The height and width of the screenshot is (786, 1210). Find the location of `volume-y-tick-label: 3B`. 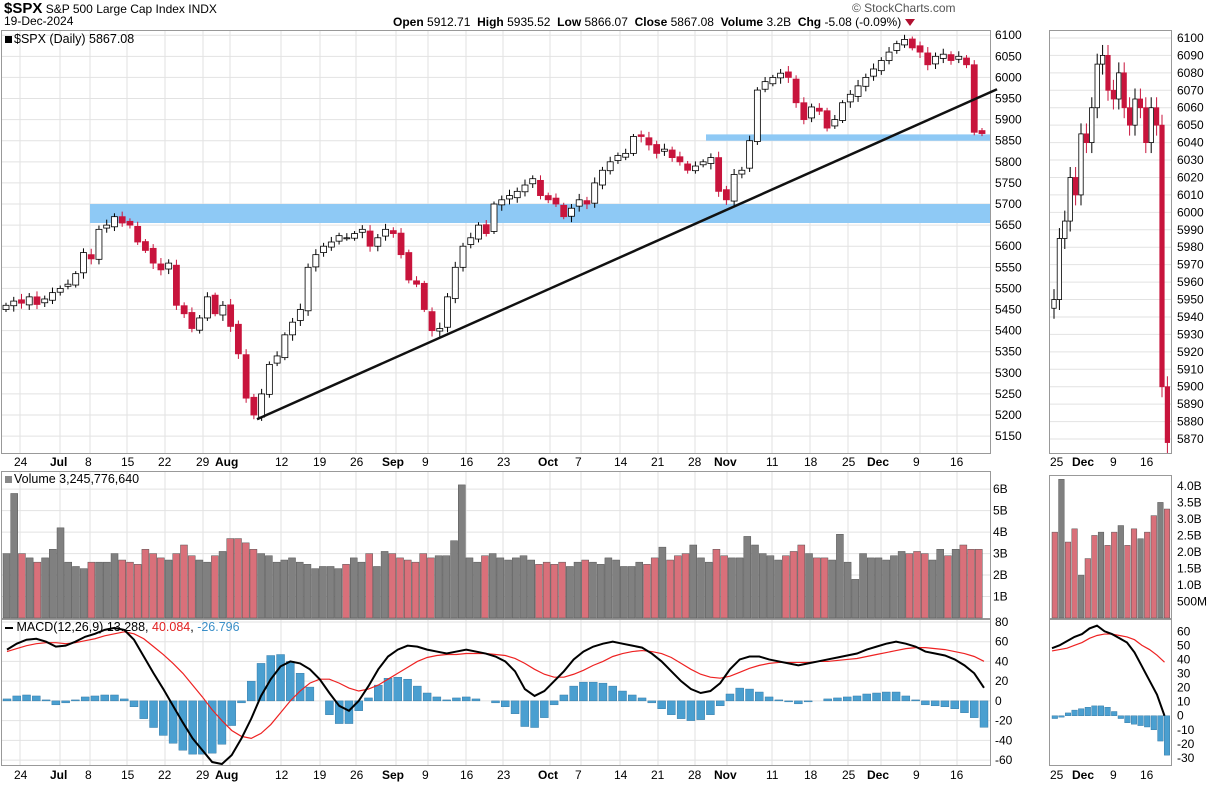

volume-y-tick-label: 3B is located at coordinates (1000, 554).